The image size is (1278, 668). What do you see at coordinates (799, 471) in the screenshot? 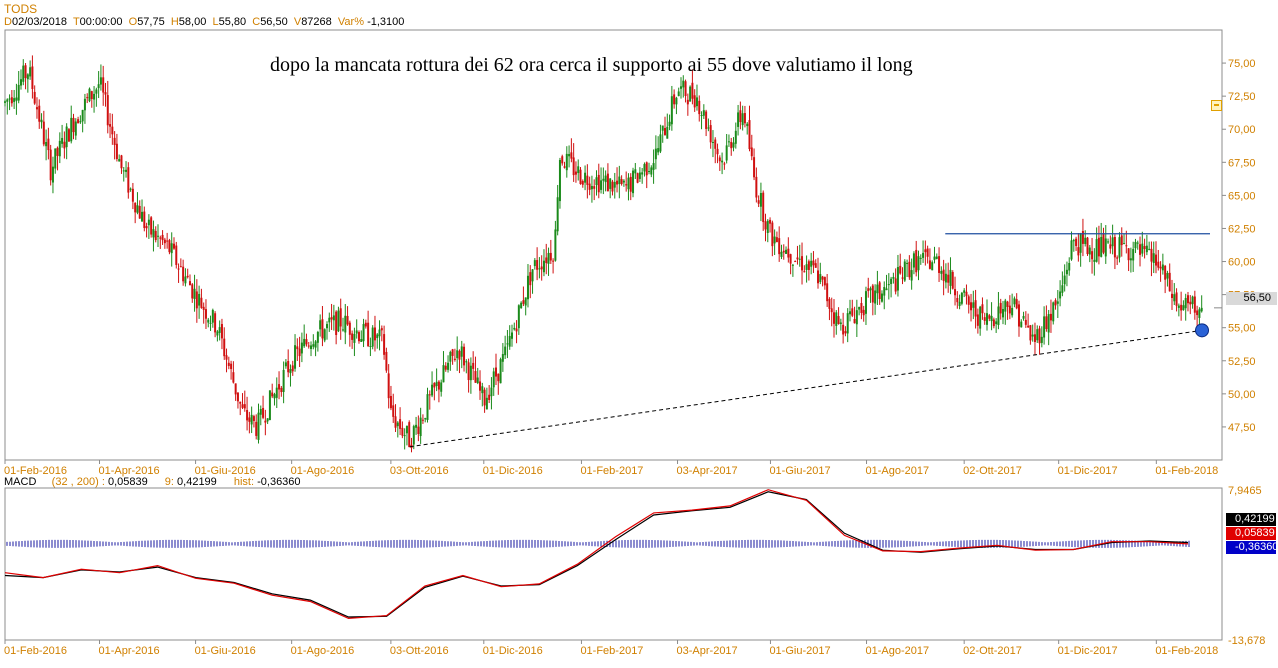
I see `x-tick-label: 01-Giu-2017` at bounding box center [799, 471].